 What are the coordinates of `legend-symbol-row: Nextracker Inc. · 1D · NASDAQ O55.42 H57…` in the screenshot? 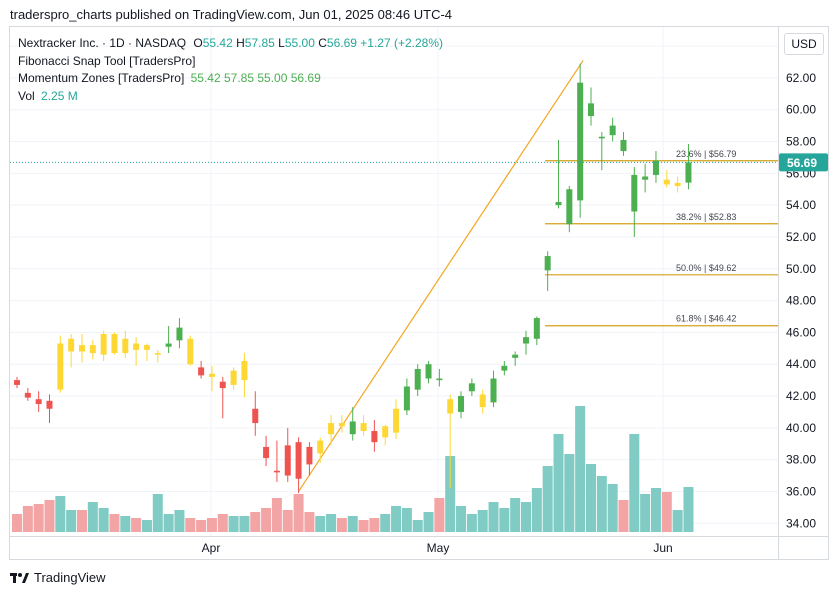 It's located at (230, 44).